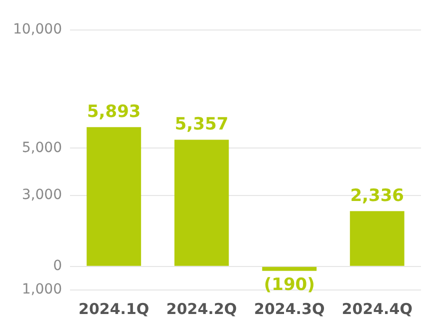 The height and width of the screenshot is (327, 431). Describe the element at coordinates (201, 124) in the screenshot. I see `data-label: 5,357` at that location.